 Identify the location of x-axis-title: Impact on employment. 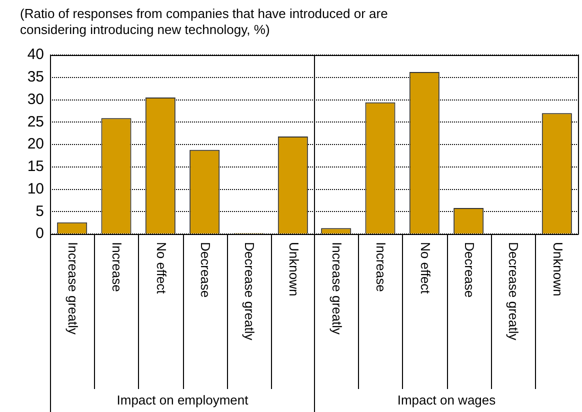
(182, 400).